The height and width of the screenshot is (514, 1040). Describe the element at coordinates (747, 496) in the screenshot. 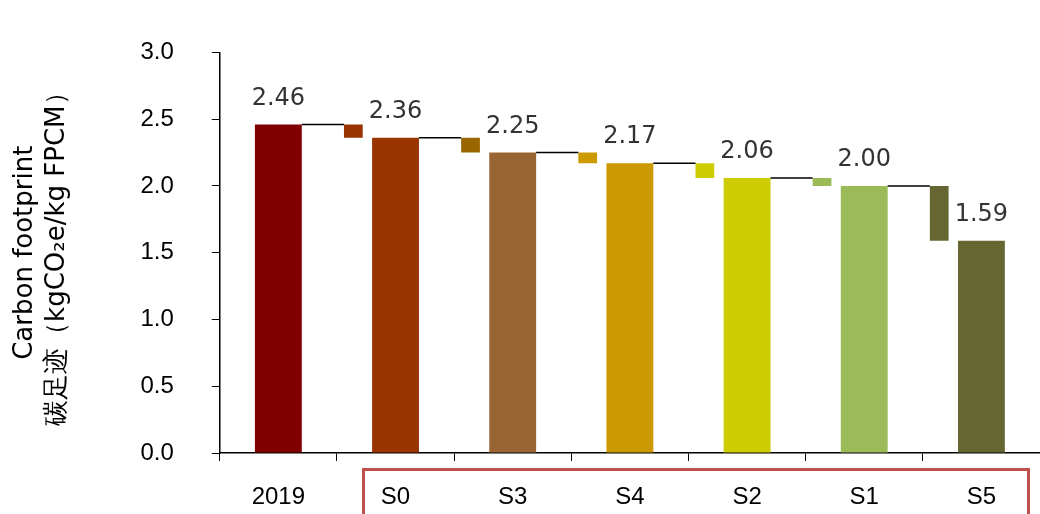

I see `x-tick-label: S2` at that location.